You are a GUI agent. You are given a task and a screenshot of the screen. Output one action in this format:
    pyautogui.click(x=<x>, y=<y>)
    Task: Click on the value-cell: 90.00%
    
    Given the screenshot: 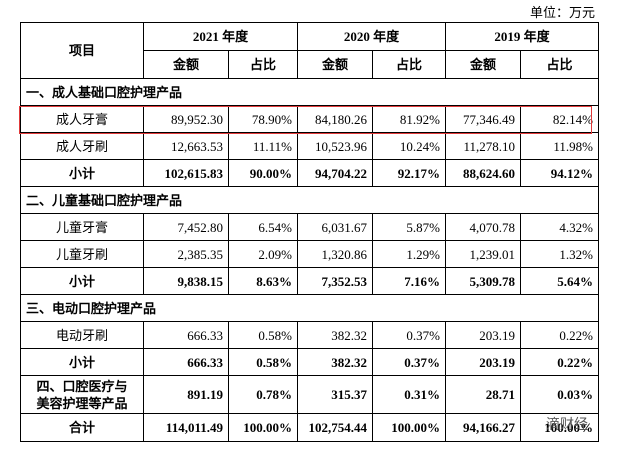 What is the action you would take?
    pyautogui.click(x=263, y=173)
    